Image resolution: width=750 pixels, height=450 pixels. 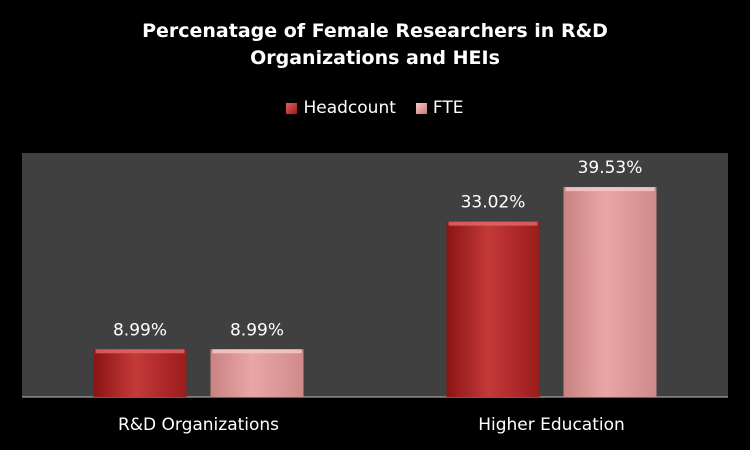 What do you see at coordinates (292, 108) in the screenshot?
I see `legend-swatch-headcount` at bounding box center [292, 108].